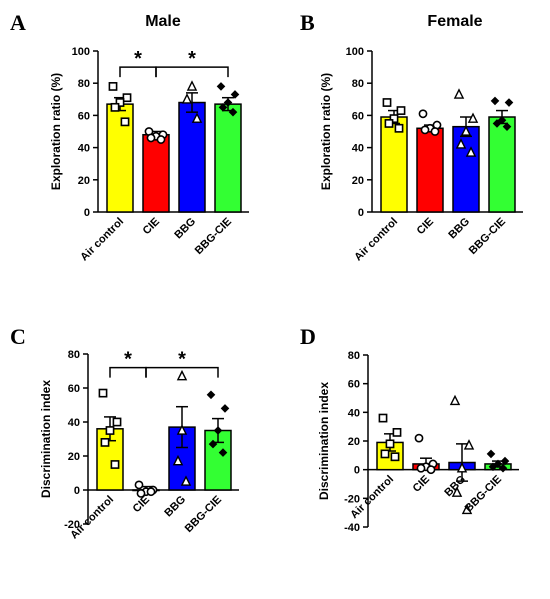  Describe the element at coordinates (352, 499) in the screenshot. I see `y-tick-label: -20` at that location.